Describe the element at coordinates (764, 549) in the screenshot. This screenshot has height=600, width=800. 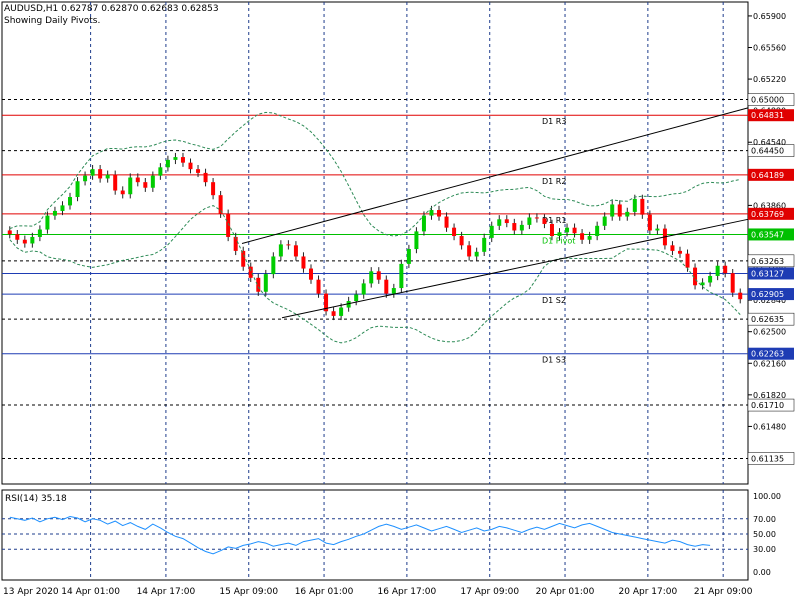
I see `rsi-axis-label: 30.00` at that location.